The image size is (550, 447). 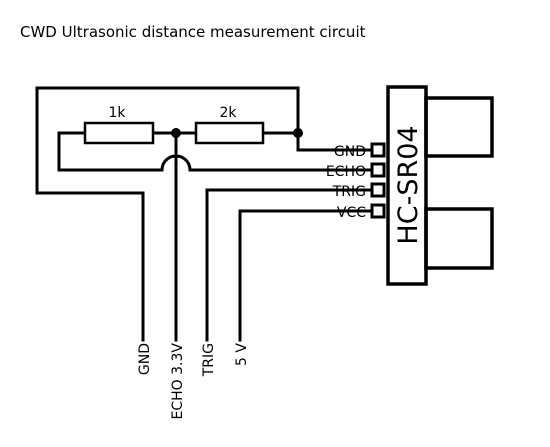 I want to click on trig-wire, so click(x=289, y=265).